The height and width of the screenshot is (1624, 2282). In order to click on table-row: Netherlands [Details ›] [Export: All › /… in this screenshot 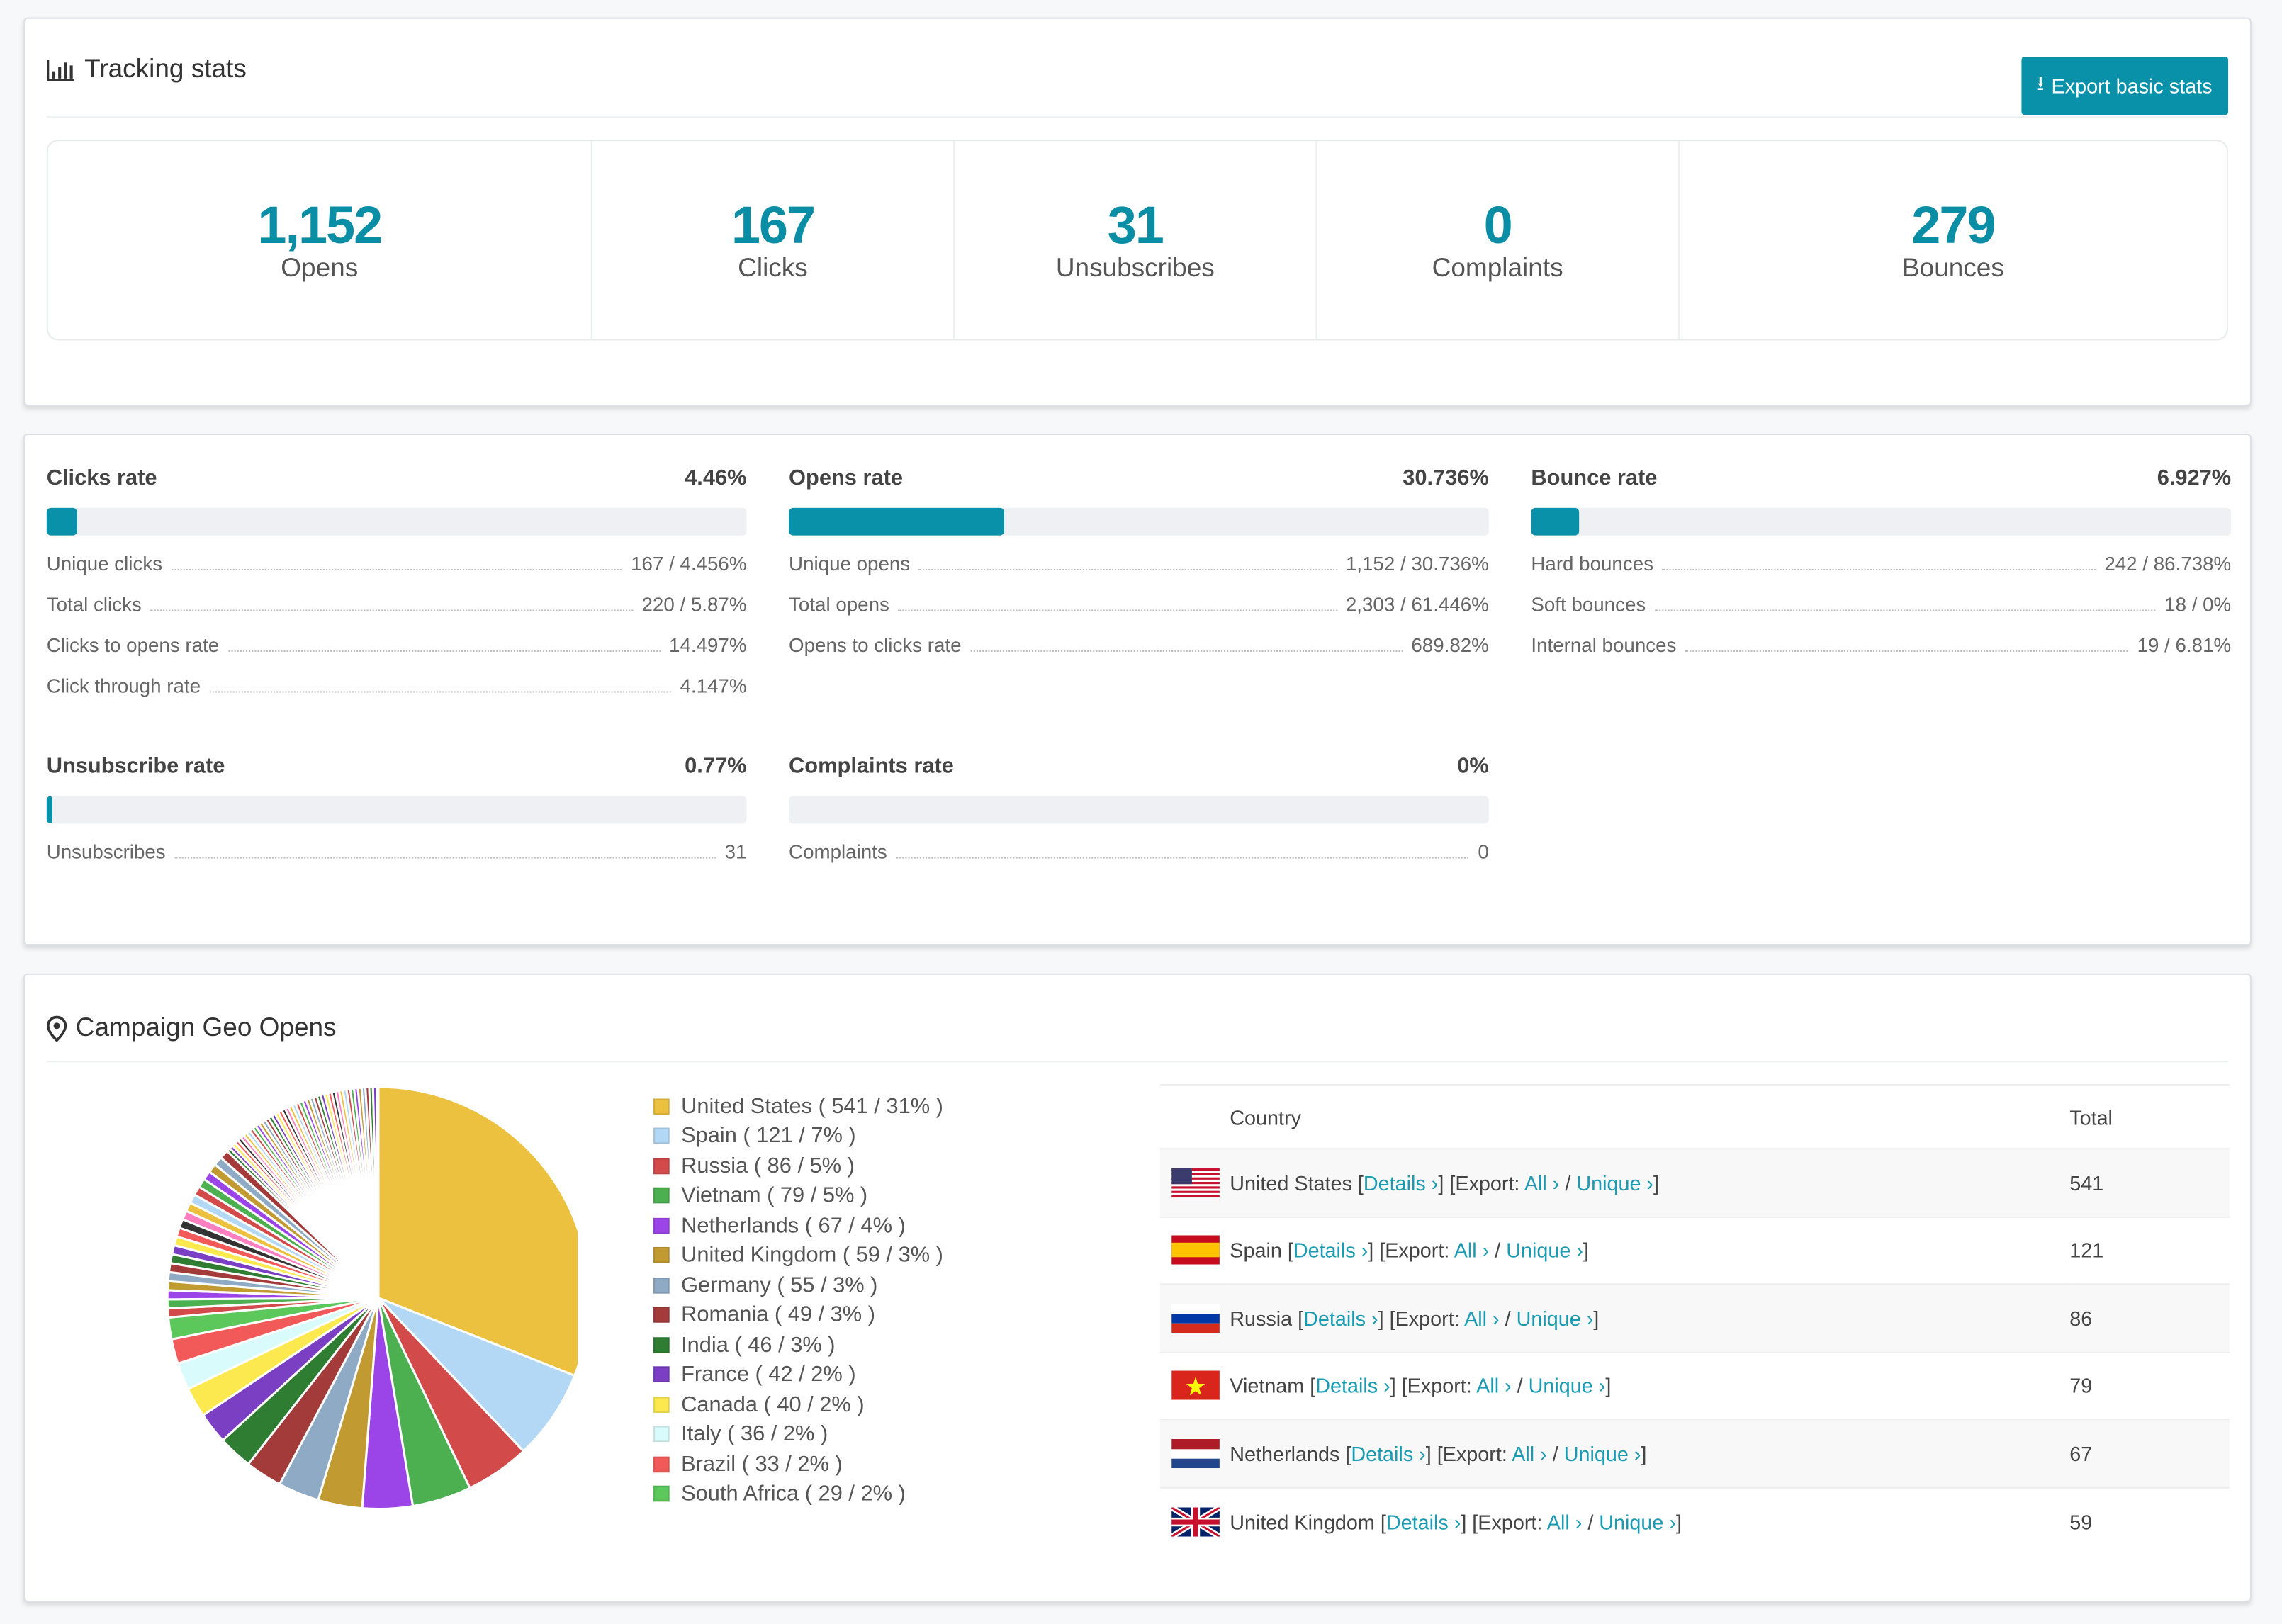, I will do `click(1694, 1453)`.